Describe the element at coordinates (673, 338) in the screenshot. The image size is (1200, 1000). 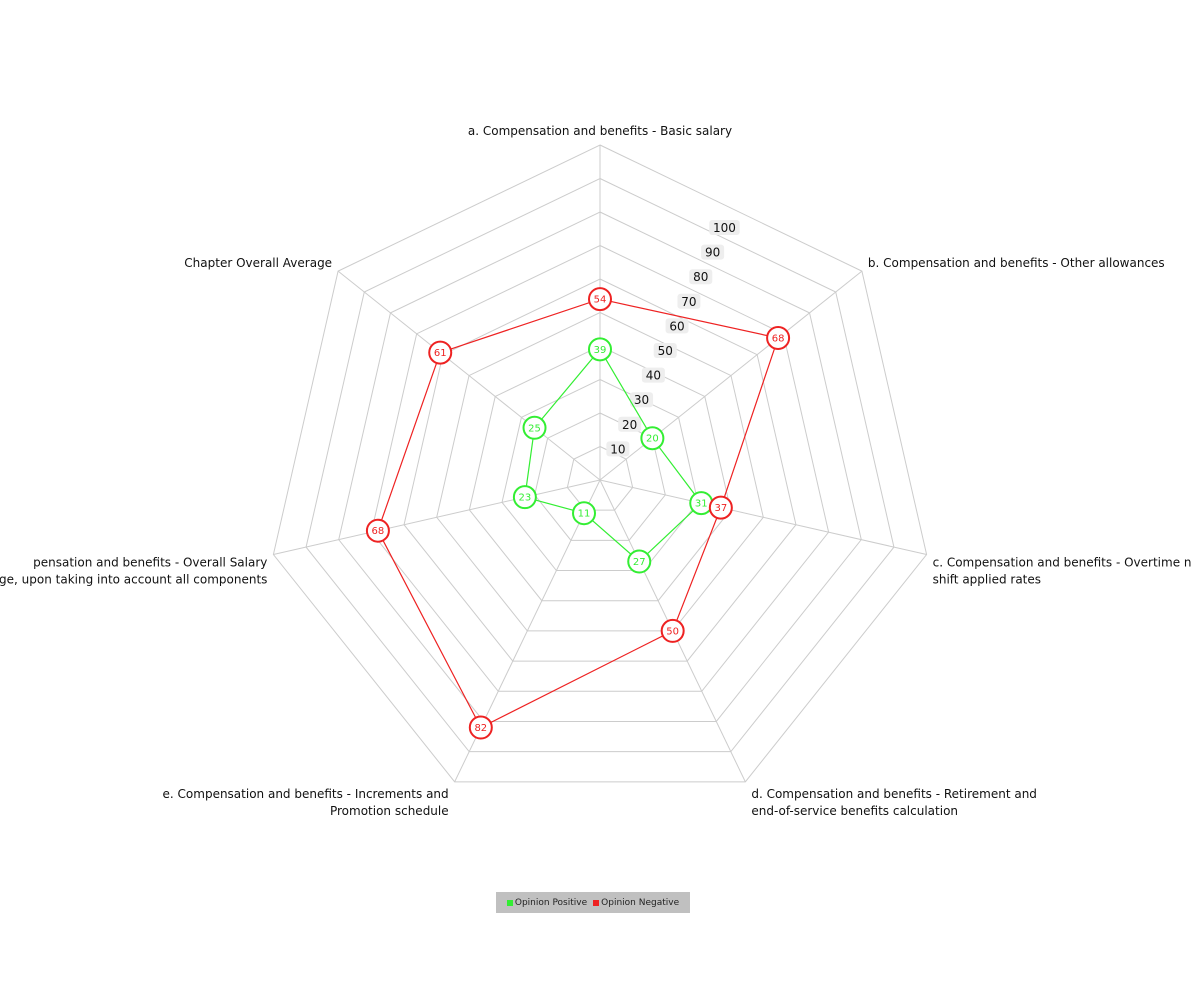
I see `radial-tick-labels: 10 20 30 40 50 60 70 80 90 100` at that location.